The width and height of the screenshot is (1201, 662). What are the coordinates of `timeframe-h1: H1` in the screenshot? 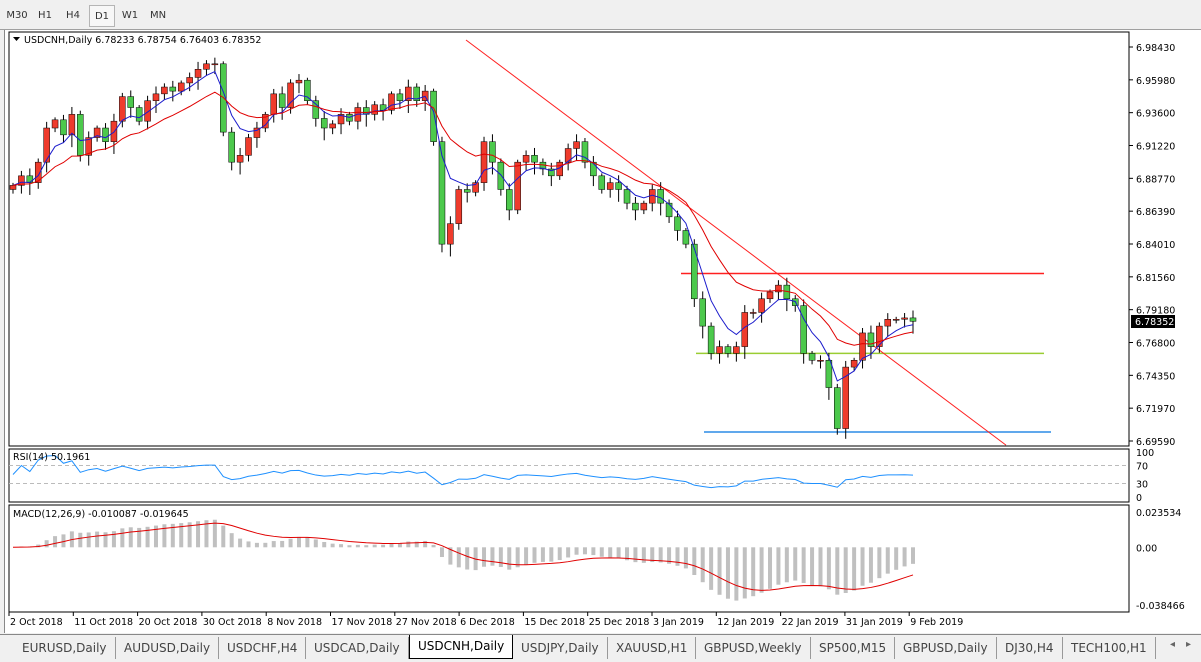 It's located at (45, 15).